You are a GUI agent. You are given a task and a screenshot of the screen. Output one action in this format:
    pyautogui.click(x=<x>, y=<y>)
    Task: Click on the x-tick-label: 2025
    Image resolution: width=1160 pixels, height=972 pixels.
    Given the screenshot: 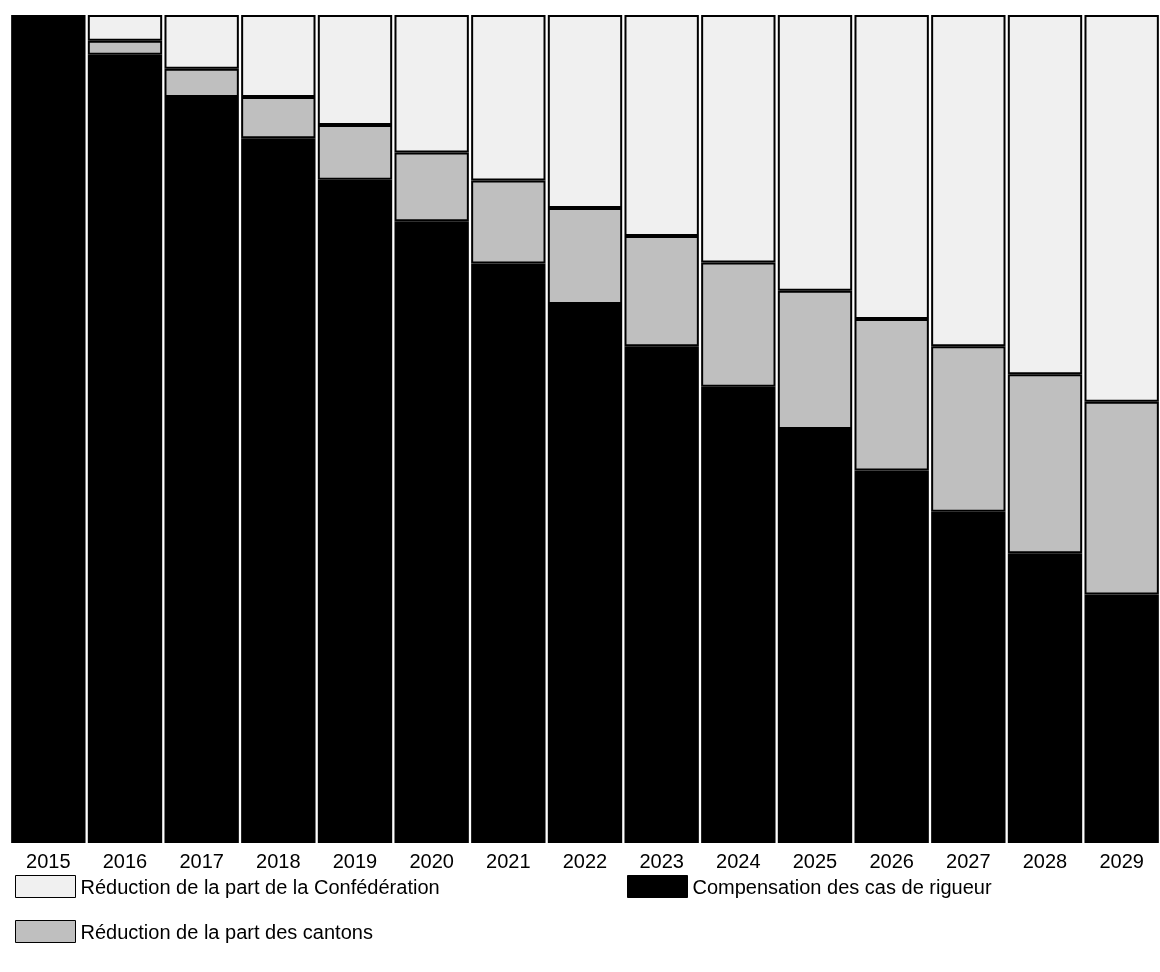 What is the action you would take?
    pyautogui.click(x=815, y=861)
    